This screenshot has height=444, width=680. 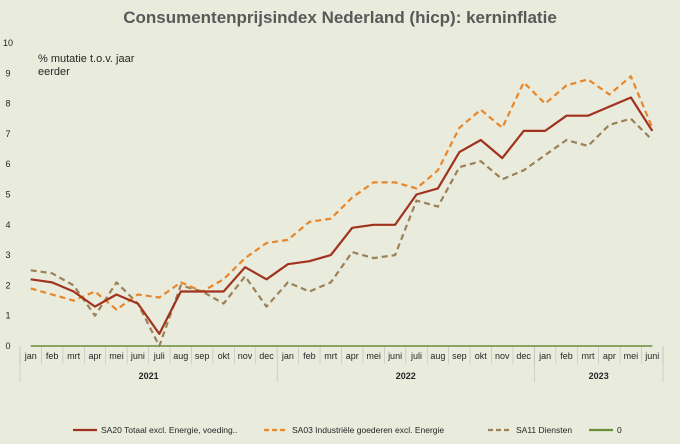 What do you see at coordinates (8, 43) in the screenshot?
I see `y-tick-label: 10` at bounding box center [8, 43].